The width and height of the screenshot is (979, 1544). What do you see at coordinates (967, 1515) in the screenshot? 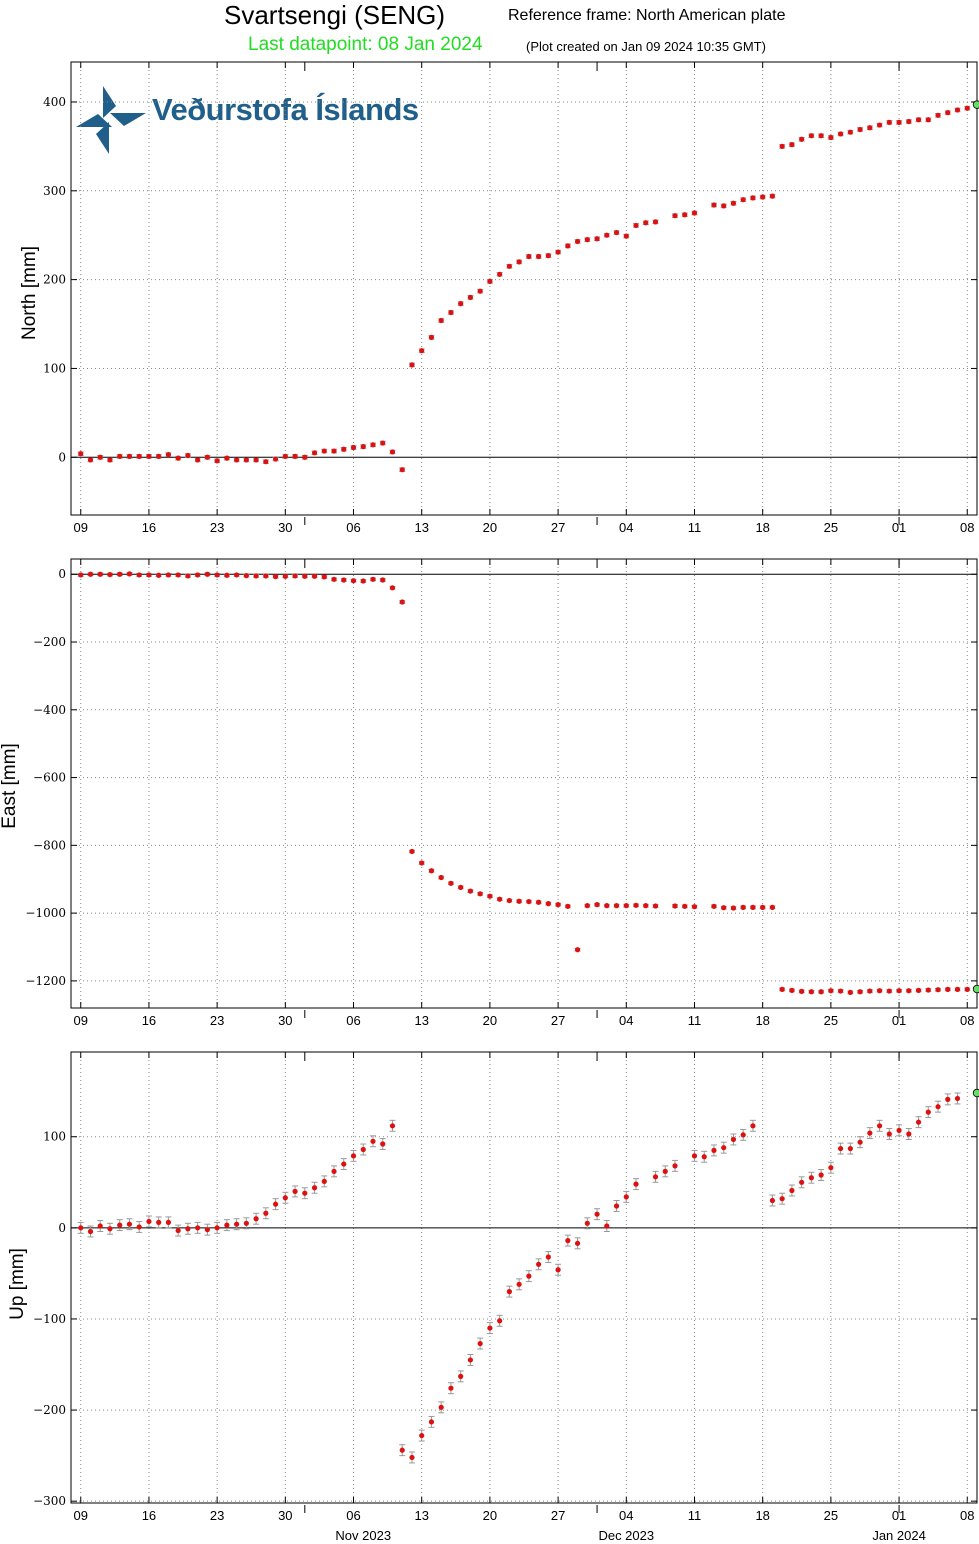
I see `x-tick-label: 08` at bounding box center [967, 1515].